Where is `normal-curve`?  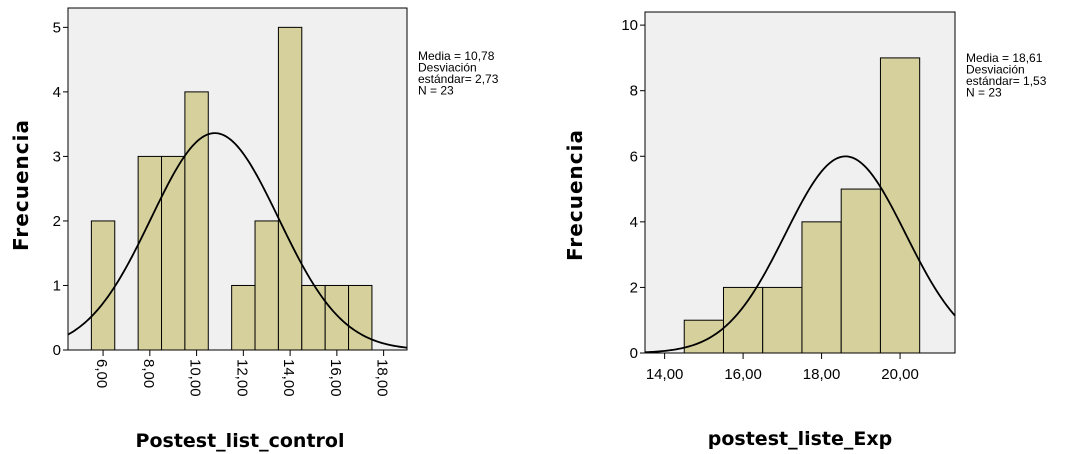 normal-curve is located at coordinates (800, 254).